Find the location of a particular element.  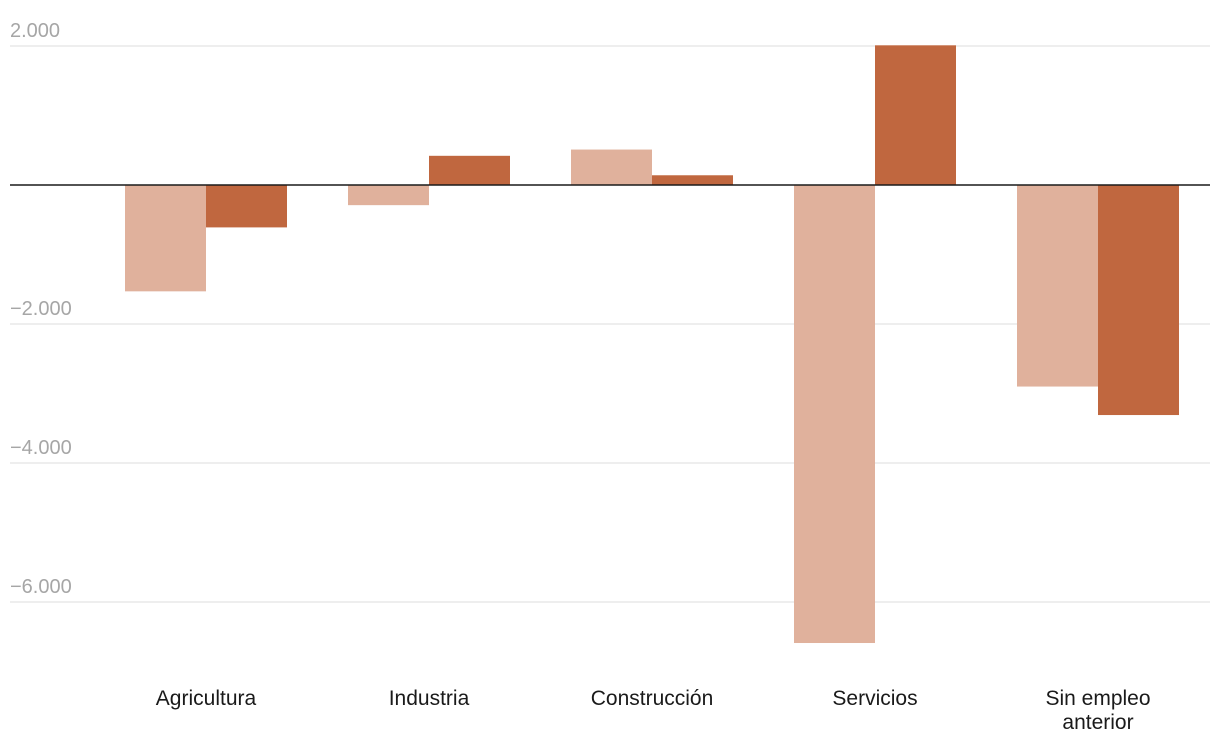

category-label-line: Agricultura is located at coordinates (206, 698).